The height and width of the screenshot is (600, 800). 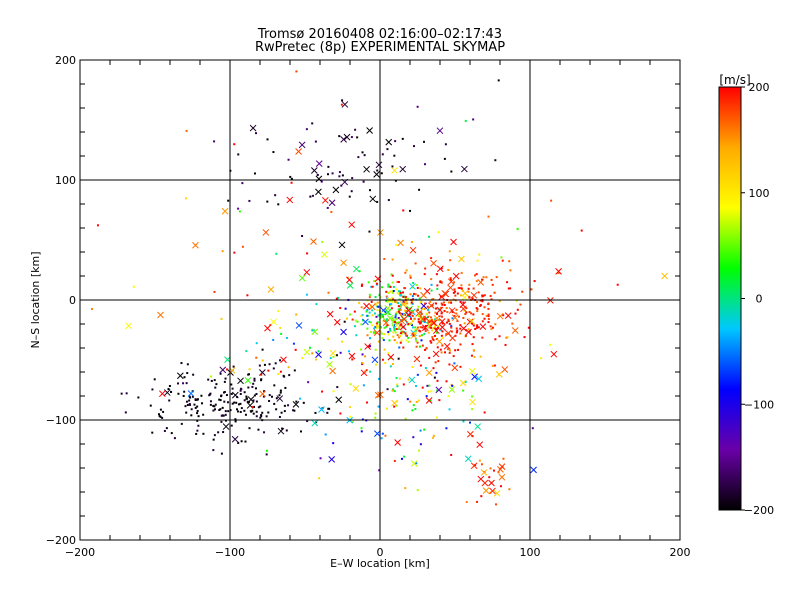 What do you see at coordinates (530, 552) in the screenshot?
I see `x-tick-label: 100` at bounding box center [530, 552].